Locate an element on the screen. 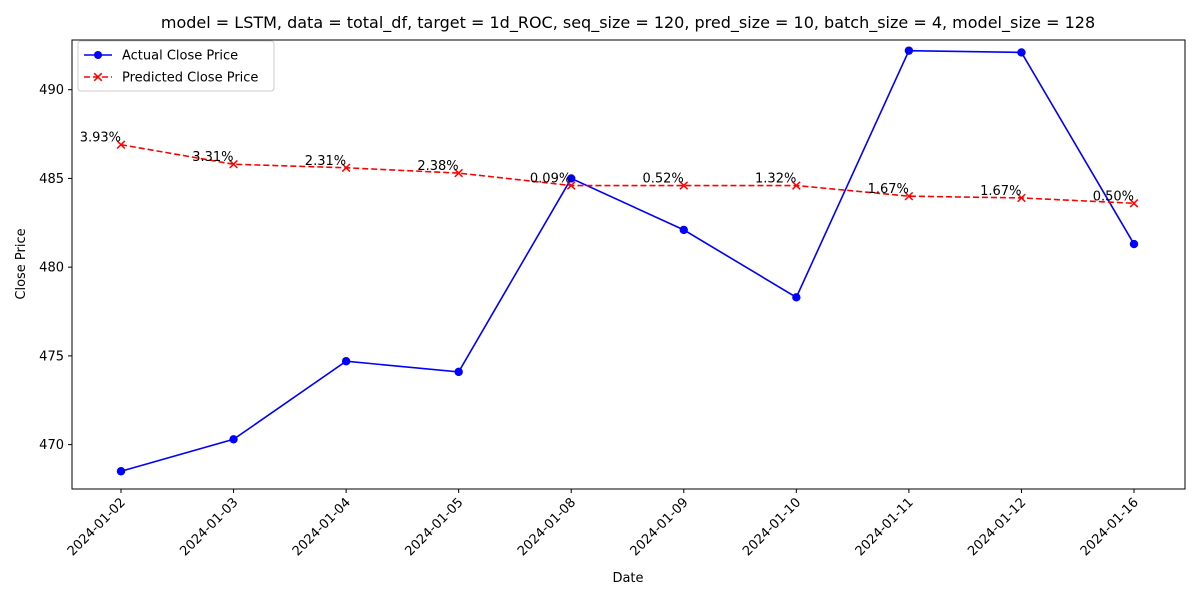 The width and height of the screenshot is (1200, 605). y-tick-label: 490 is located at coordinates (51, 90).